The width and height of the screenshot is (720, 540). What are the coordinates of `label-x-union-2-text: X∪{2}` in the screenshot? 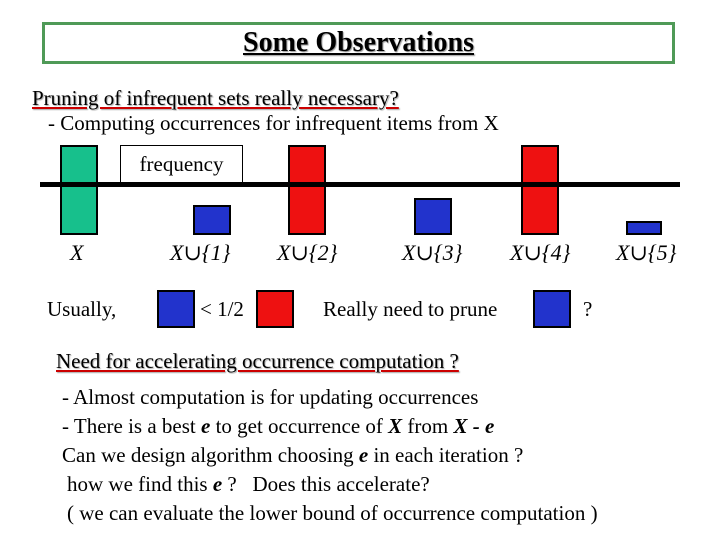 It's located at (307, 252).